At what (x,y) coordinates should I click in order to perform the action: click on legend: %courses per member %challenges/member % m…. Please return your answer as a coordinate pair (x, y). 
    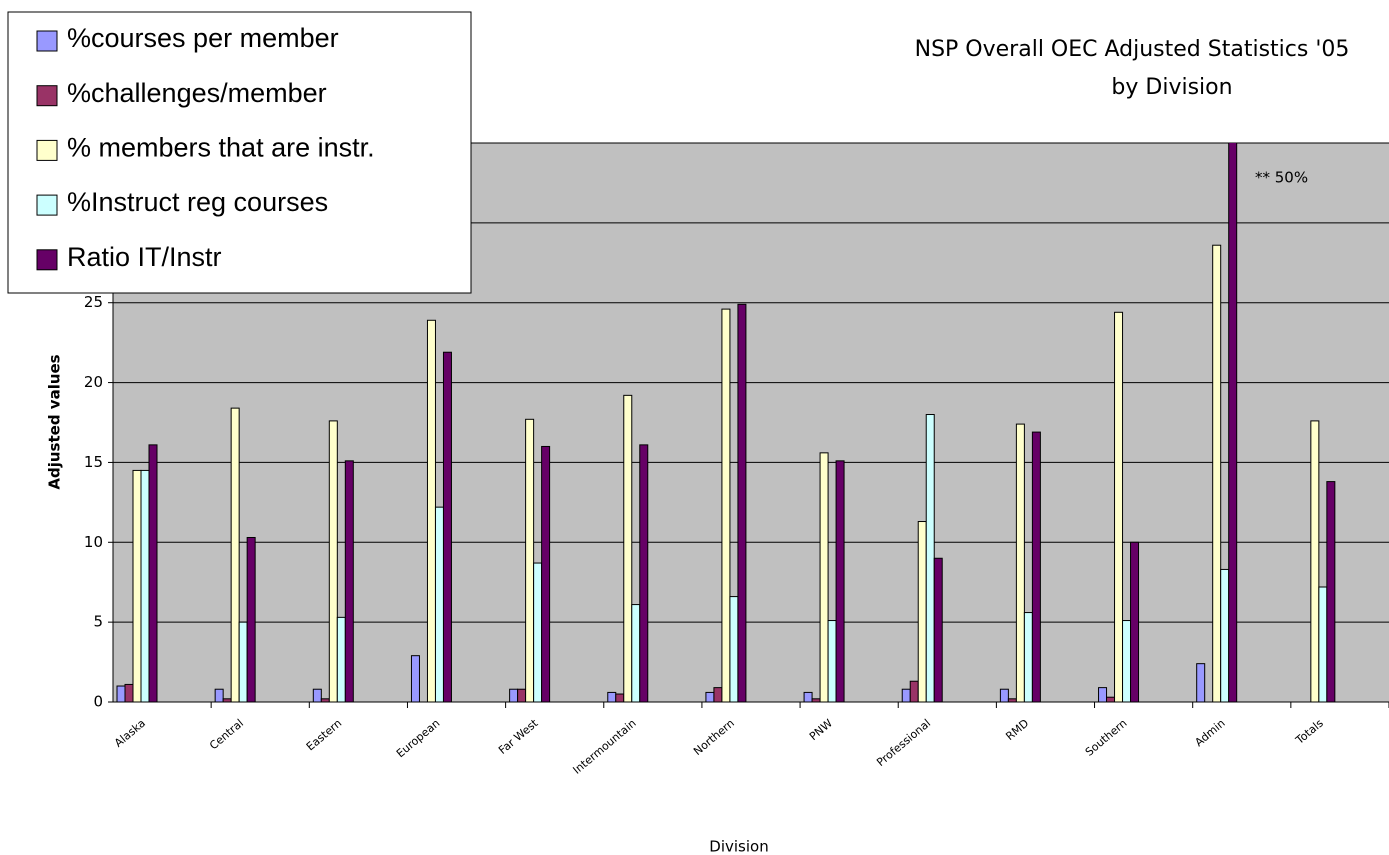
    Looking at the image, I should click on (239, 152).